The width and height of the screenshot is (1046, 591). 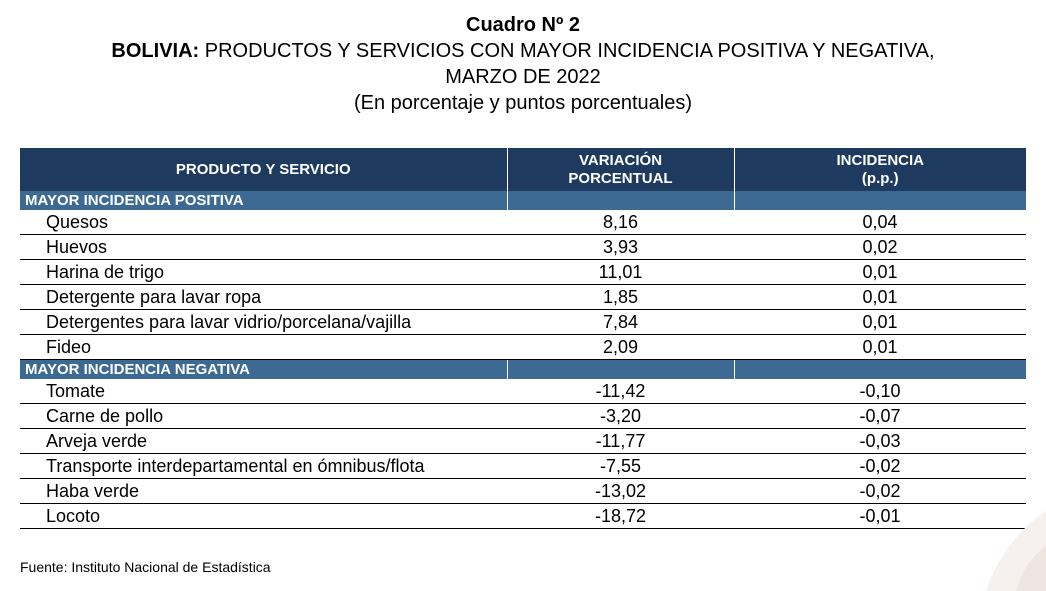 I want to click on header-incidence: INCIDENCIA (p.p.), so click(x=880, y=169).